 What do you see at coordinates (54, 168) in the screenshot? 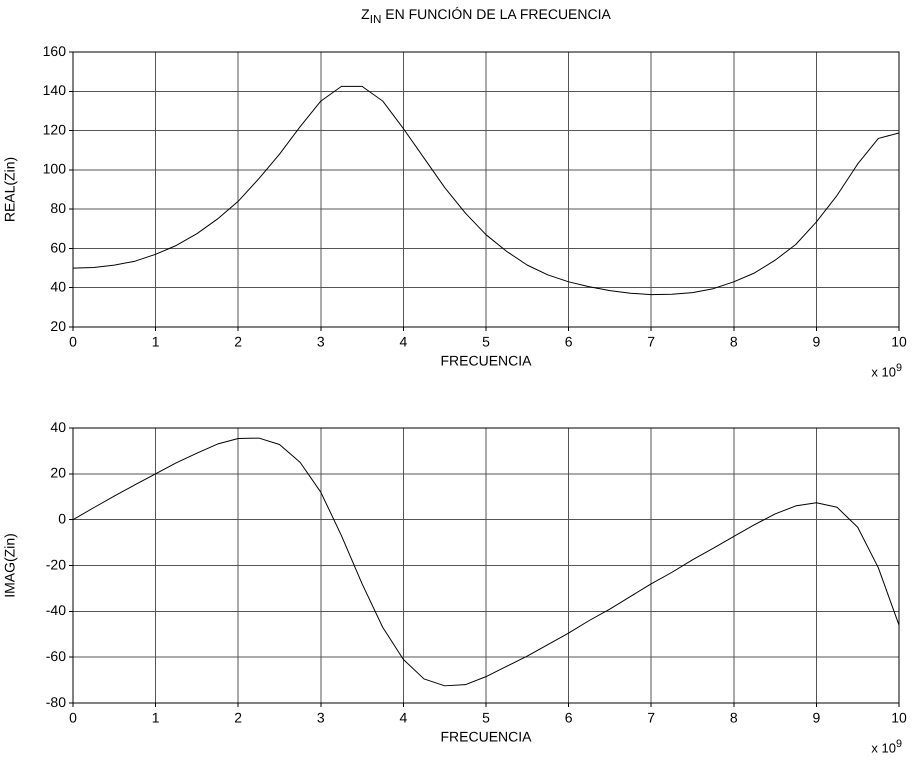
I see `y-tick-label: 100` at bounding box center [54, 168].